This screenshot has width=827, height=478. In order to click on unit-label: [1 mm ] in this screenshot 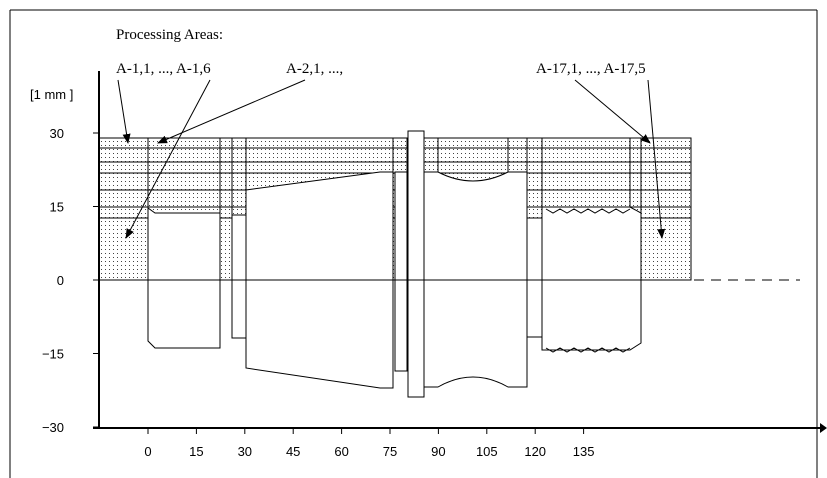, I will do `click(51, 94)`.